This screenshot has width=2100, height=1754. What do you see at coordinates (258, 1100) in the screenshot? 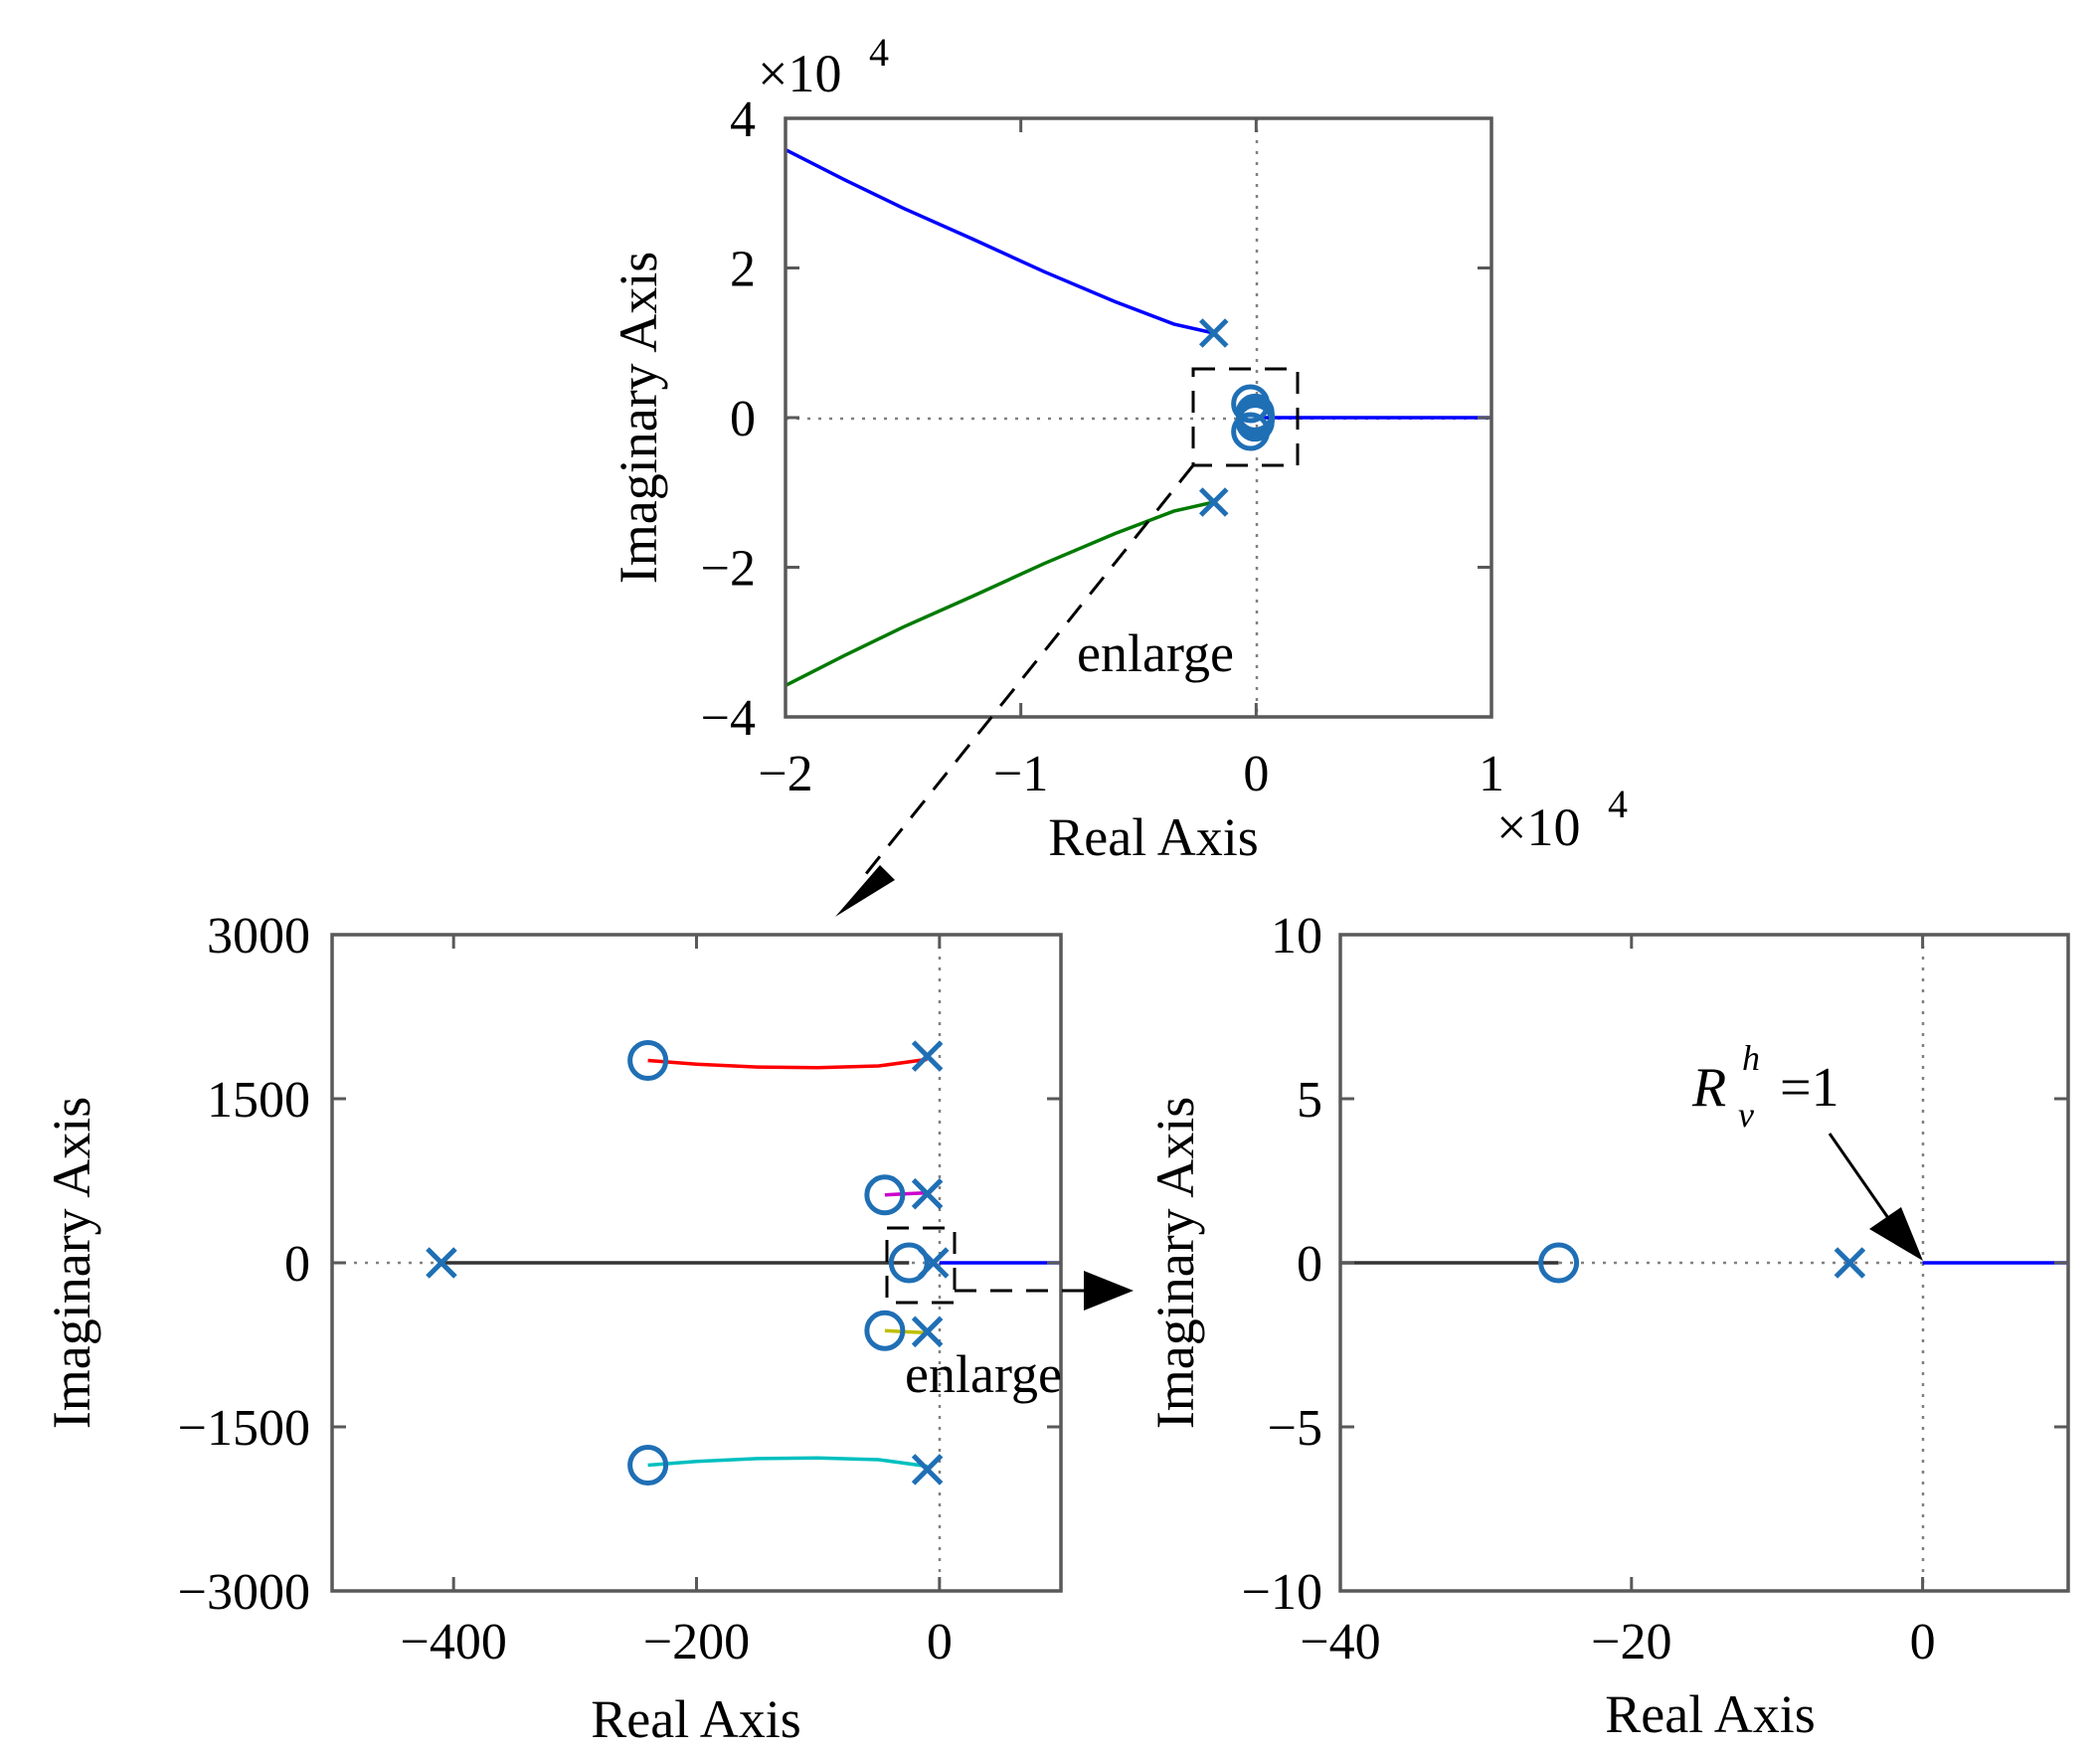
I see `bl-ytick-label: 1500` at bounding box center [258, 1100].